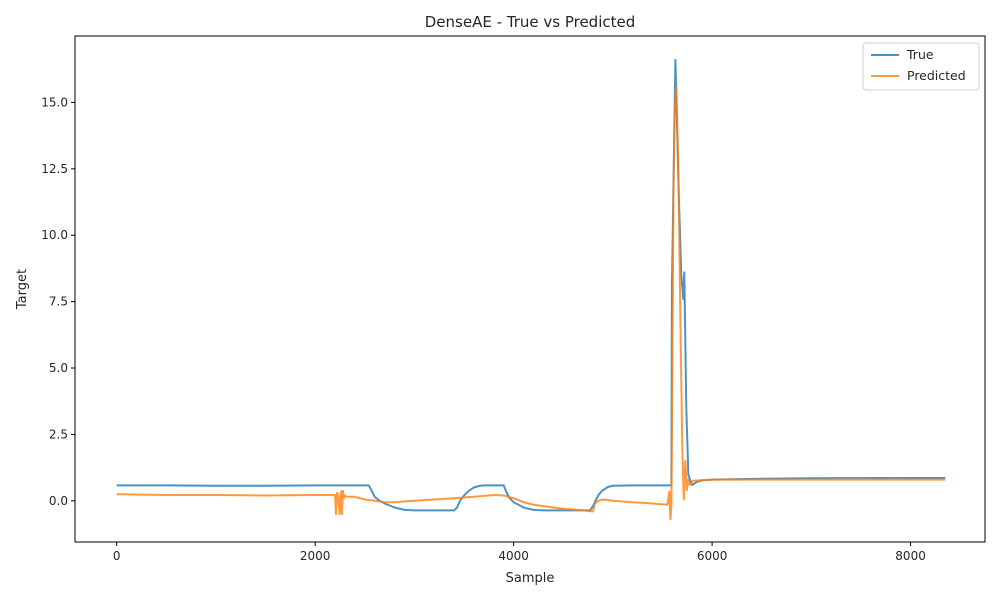 The height and width of the screenshot is (600, 1000). I want to click on x-axis-label: Sample, so click(530, 578).